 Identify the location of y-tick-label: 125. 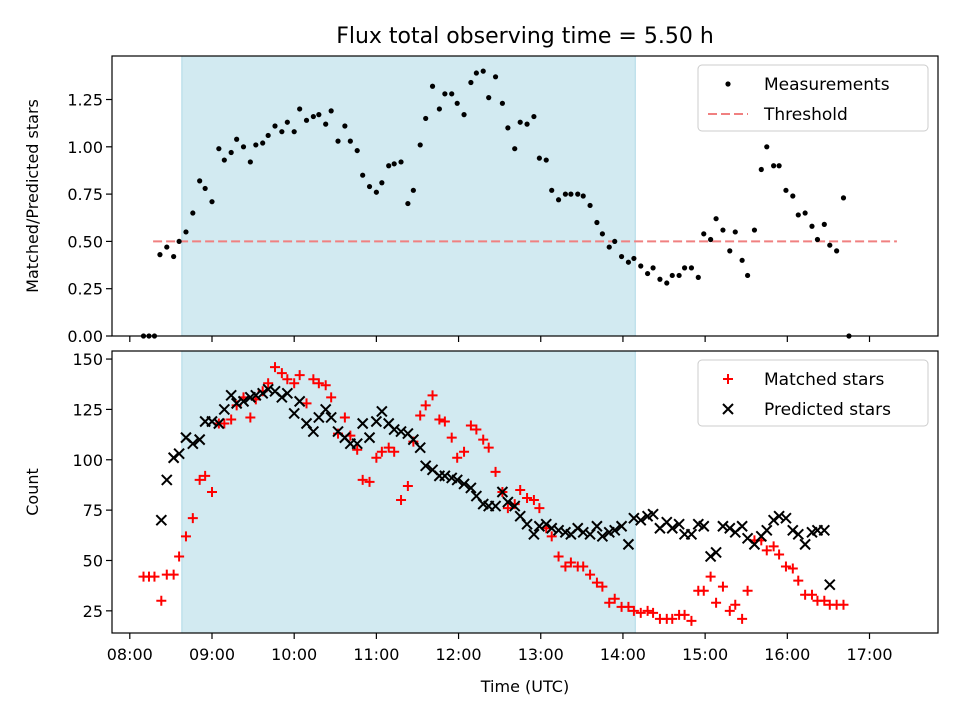
(87, 409).